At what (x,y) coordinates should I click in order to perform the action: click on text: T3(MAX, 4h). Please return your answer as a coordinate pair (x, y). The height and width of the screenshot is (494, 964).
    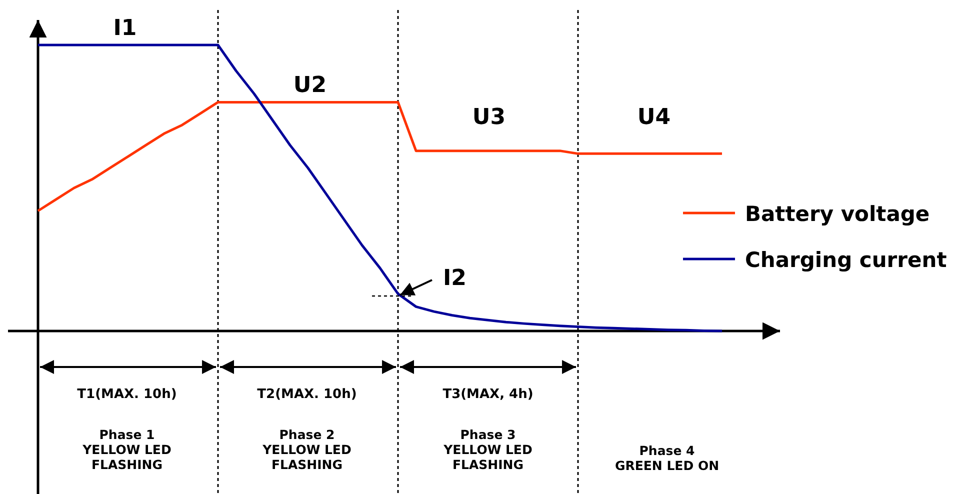
    Looking at the image, I should click on (488, 394).